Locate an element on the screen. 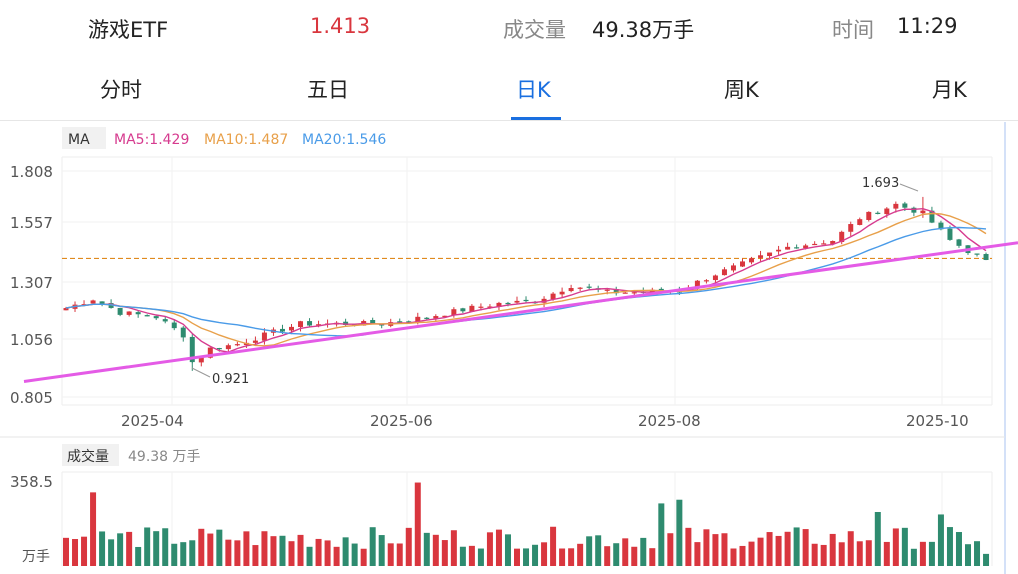 This screenshot has width=1018, height=574. ma-legend-label: MA is located at coordinates (79, 140).